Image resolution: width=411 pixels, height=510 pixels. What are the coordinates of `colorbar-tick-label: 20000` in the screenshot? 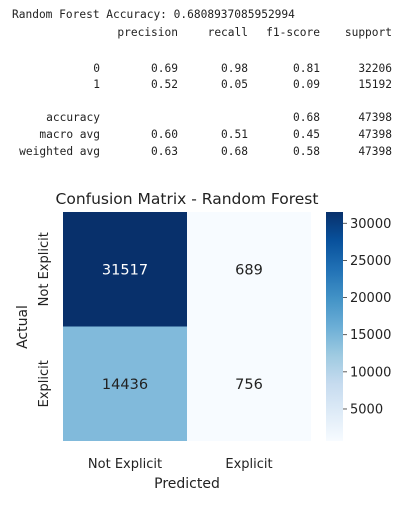 It's located at (370, 298).